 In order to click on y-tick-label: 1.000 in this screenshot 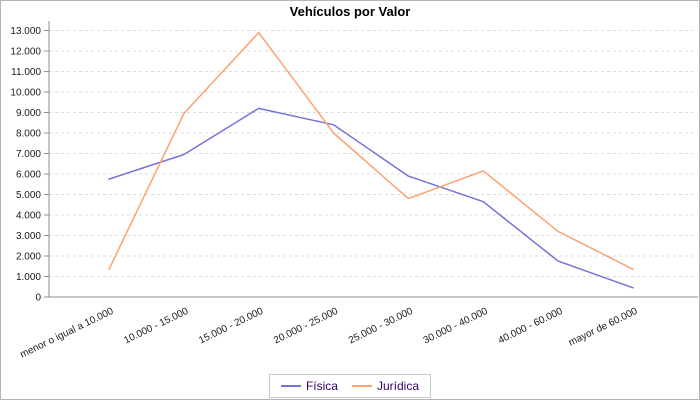, I will do `click(28, 277)`.